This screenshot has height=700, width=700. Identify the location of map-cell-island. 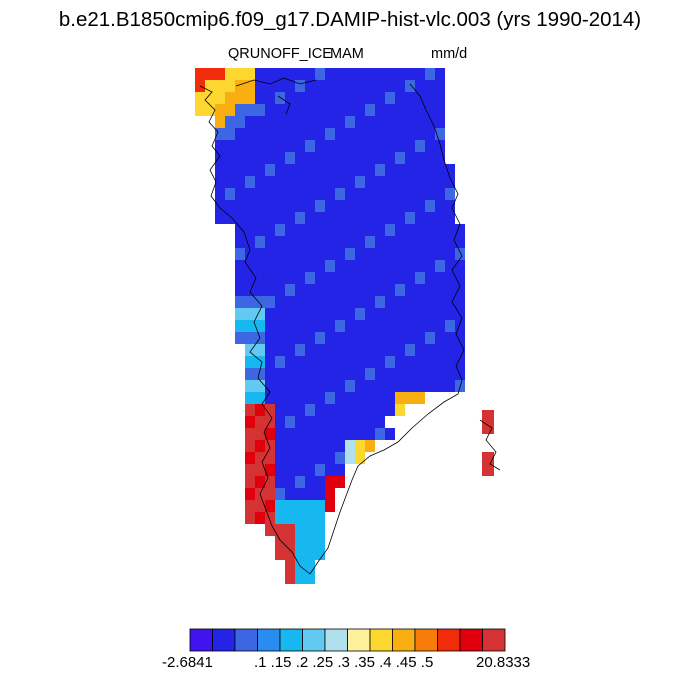
(488, 428).